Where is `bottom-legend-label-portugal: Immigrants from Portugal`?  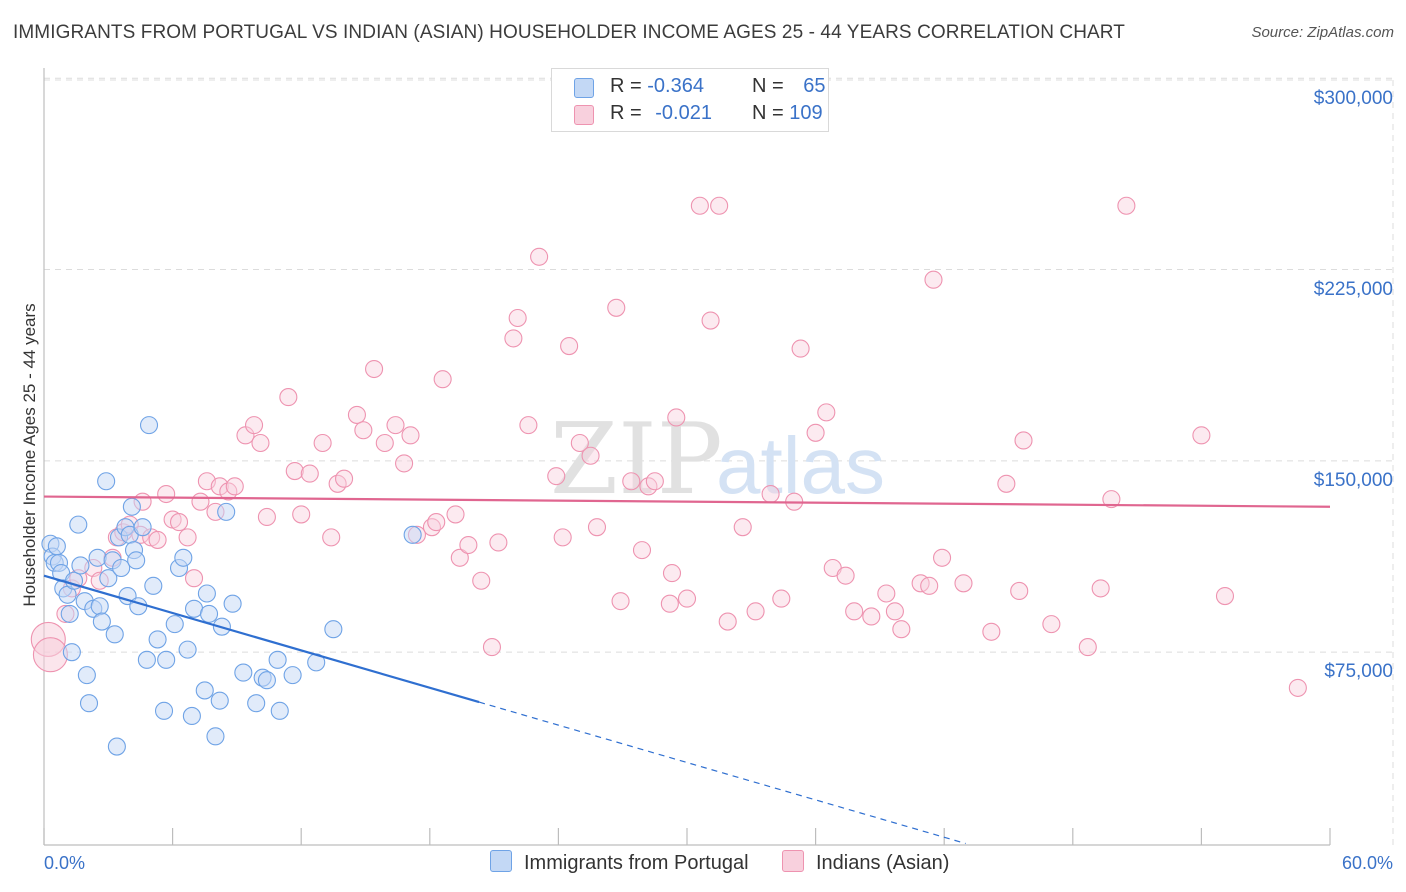
bottom-legend-label-portugal: Immigrants from Portugal is located at coordinates (636, 863).